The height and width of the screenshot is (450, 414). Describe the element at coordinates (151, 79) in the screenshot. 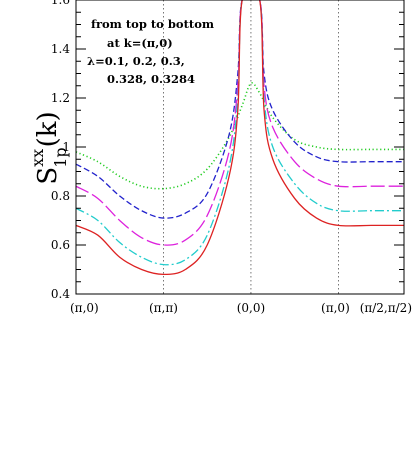

I see `annotation-line-4: 0.328, 0.3284` at that location.